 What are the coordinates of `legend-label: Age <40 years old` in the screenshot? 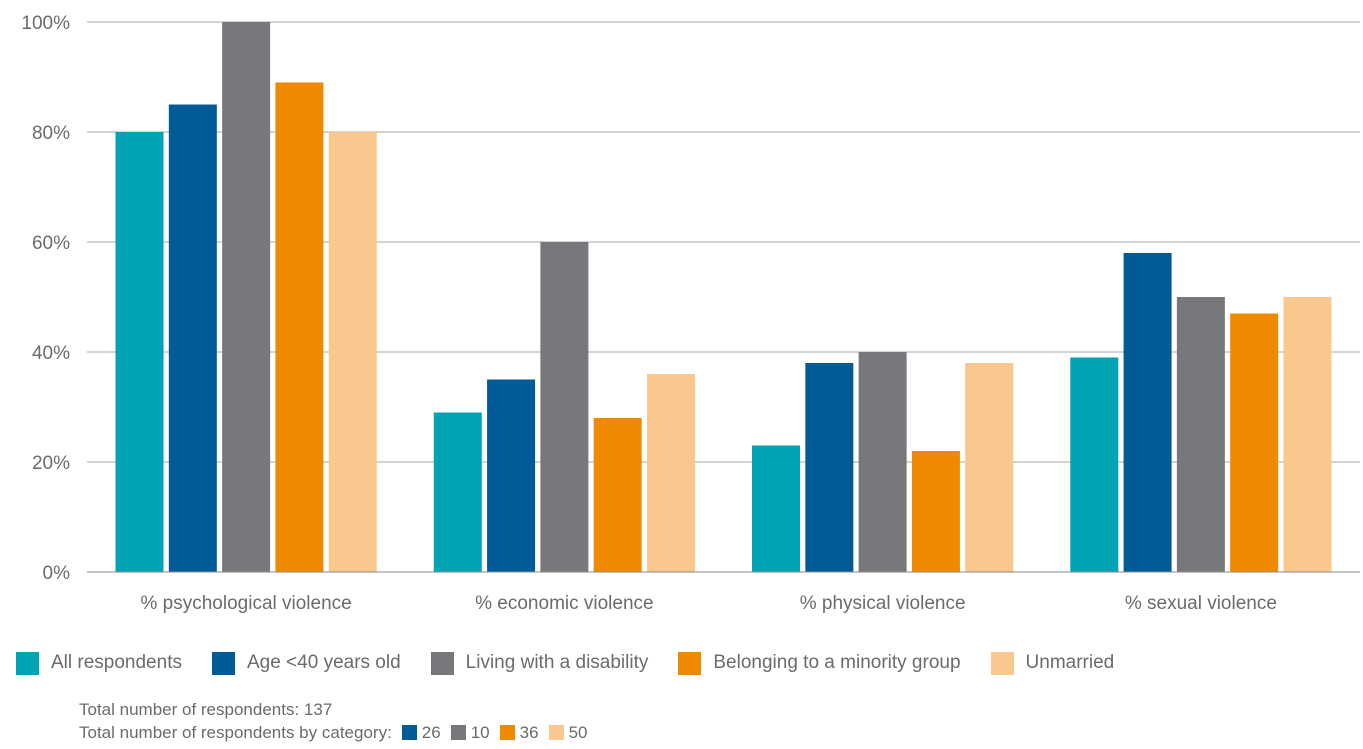 It's located at (323, 662).